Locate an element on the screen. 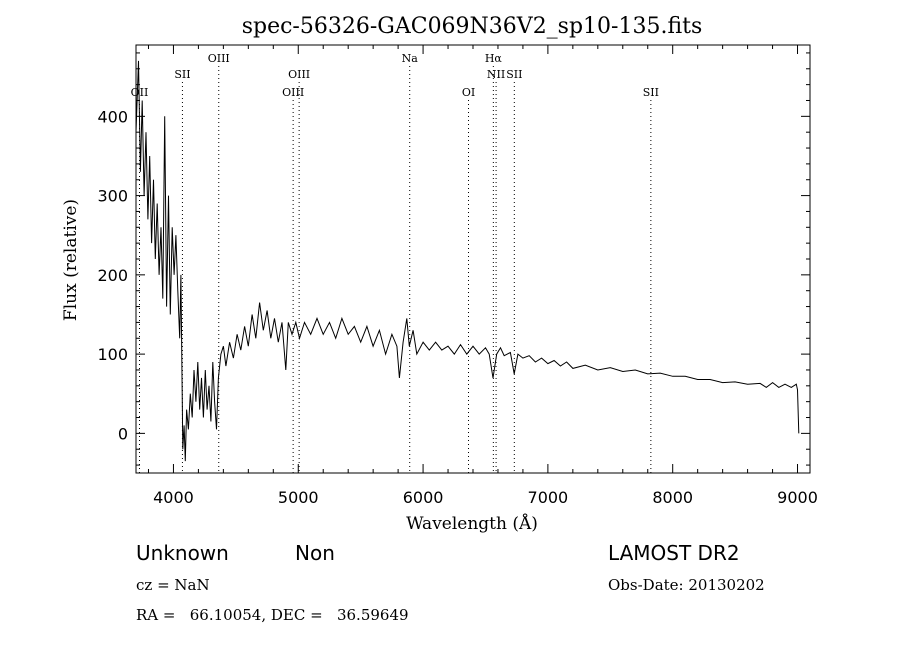 Image resolution: width=900 pixels, height=650 pixels. chart-title: spec-56326-GAC069N36V2_sp10-135.fits is located at coordinates (472, 26).